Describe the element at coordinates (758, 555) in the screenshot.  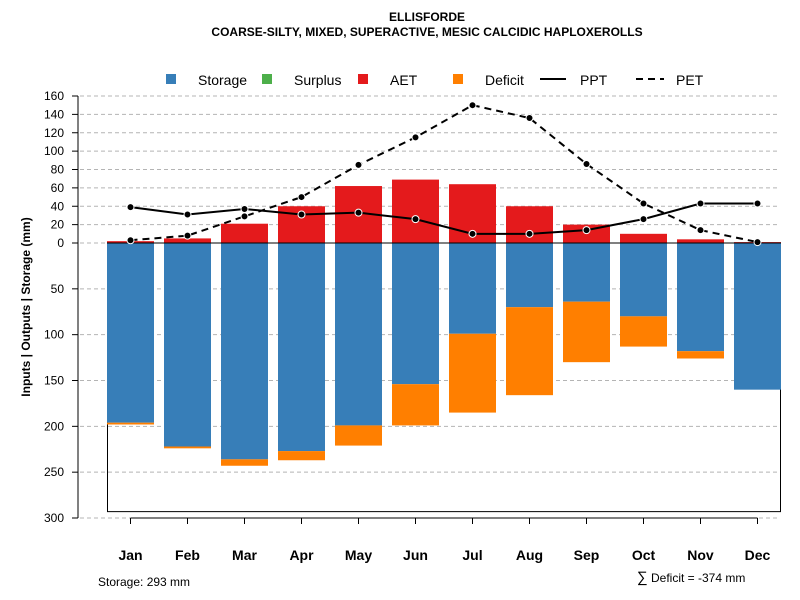
I see `x-tick-label: Dec` at that location.